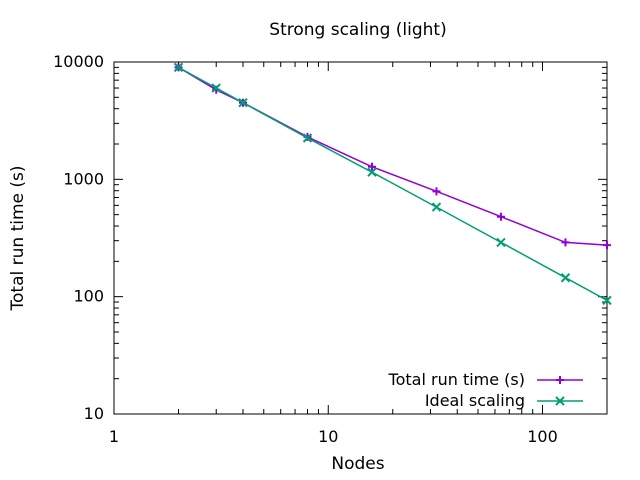  I want to click on x-axis-label: Nodes, so click(357, 464).